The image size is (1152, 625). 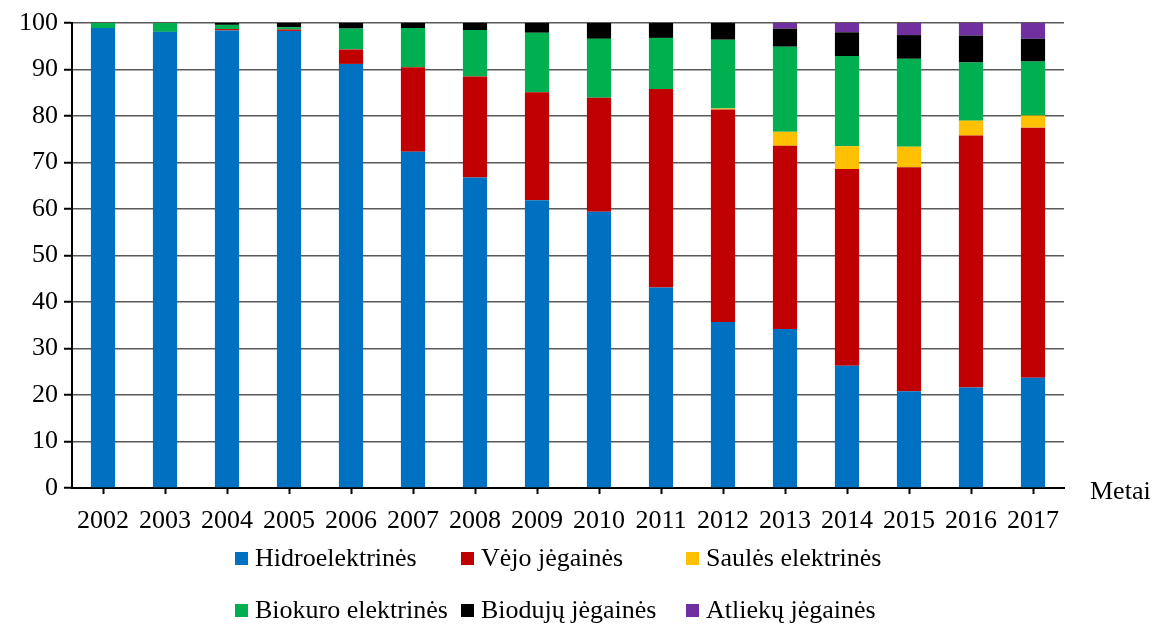 I want to click on x-tick-label: 2004, so click(x=227, y=520).